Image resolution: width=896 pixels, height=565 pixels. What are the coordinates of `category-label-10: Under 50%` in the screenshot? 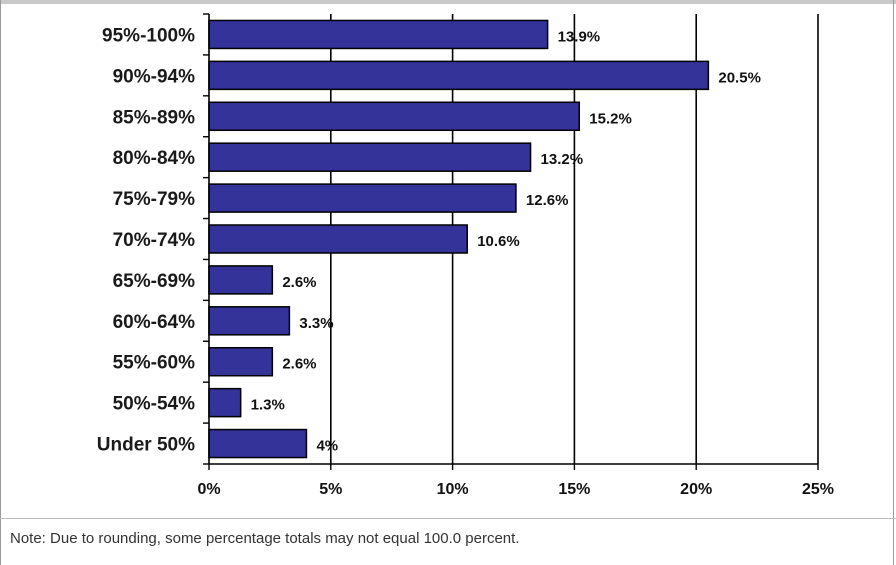 It's located at (146, 445).